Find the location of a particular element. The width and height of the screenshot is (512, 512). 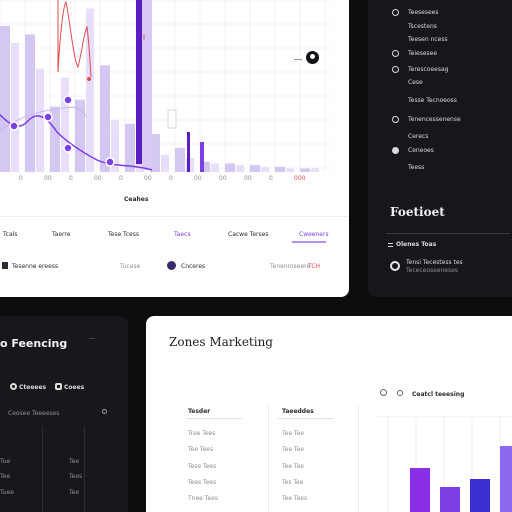

series-line is located at coordinates (74, 39).